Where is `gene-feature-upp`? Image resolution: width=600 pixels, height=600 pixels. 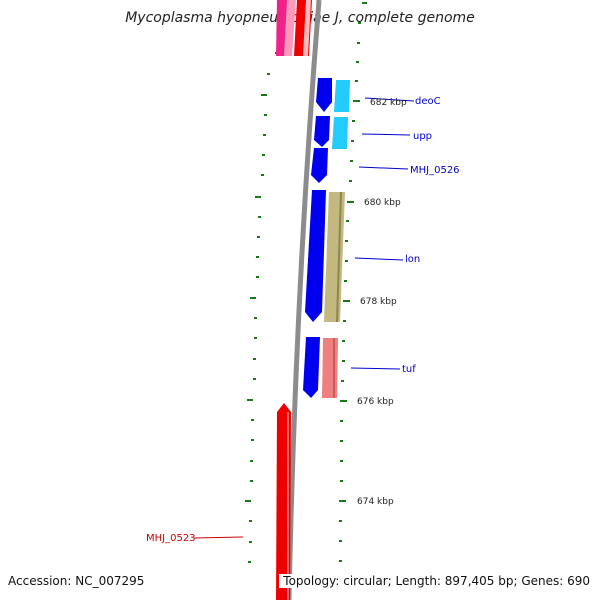 gene-feature-upp is located at coordinates (322, 131).